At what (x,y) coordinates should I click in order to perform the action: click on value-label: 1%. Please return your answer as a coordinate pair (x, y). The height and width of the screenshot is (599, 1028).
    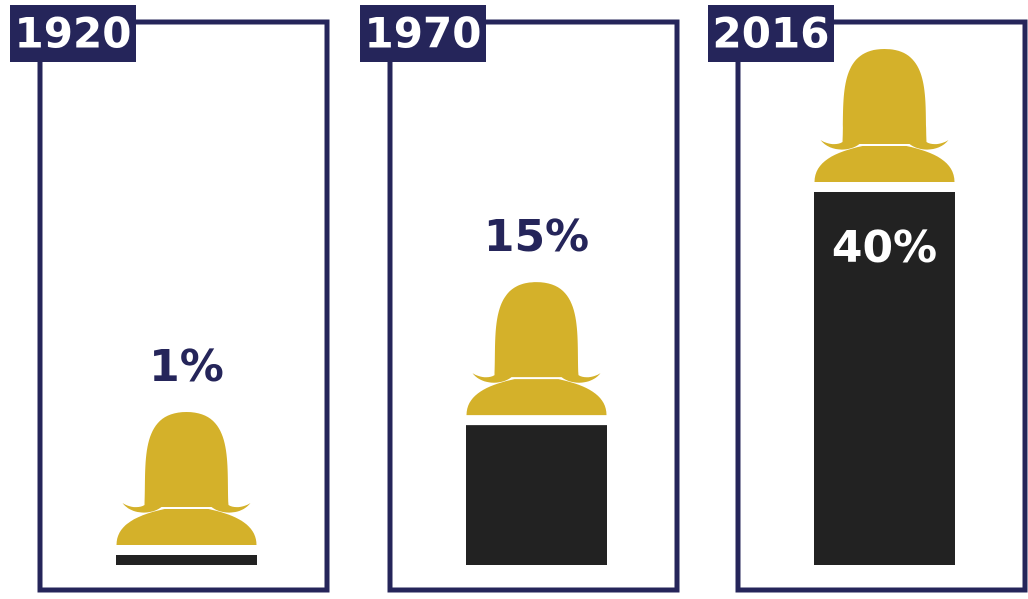
    Looking at the image, I should click on (186, 366).